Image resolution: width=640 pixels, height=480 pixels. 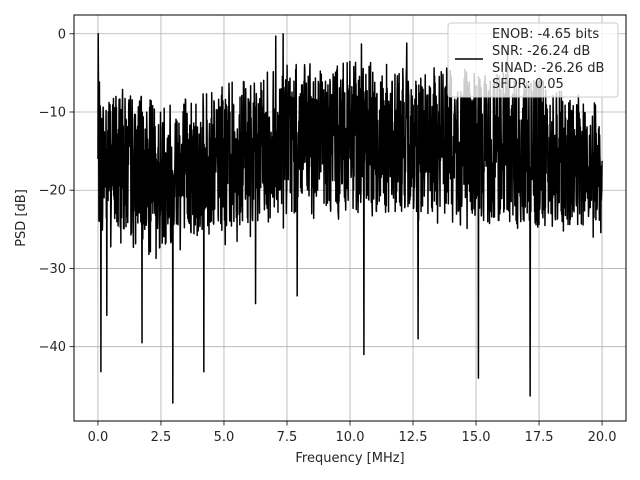 What do you see at coordinates (539, 437) in the screenshot?
I see `x-tick-label: 17.5` at bounding box center [539, 437].